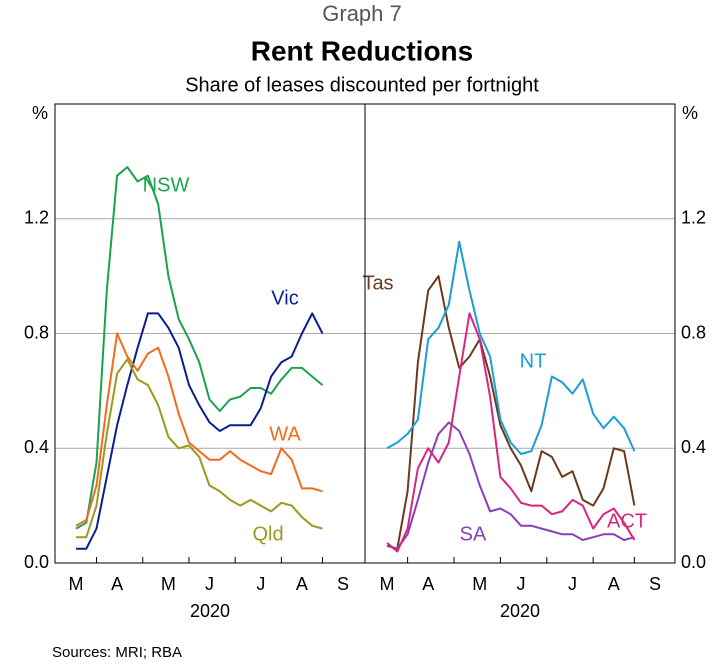 The image size is (725, 671). Describe the element at coordinates (362, 13) in the screenshot. I see `graph-number: Graph 7` at that location.